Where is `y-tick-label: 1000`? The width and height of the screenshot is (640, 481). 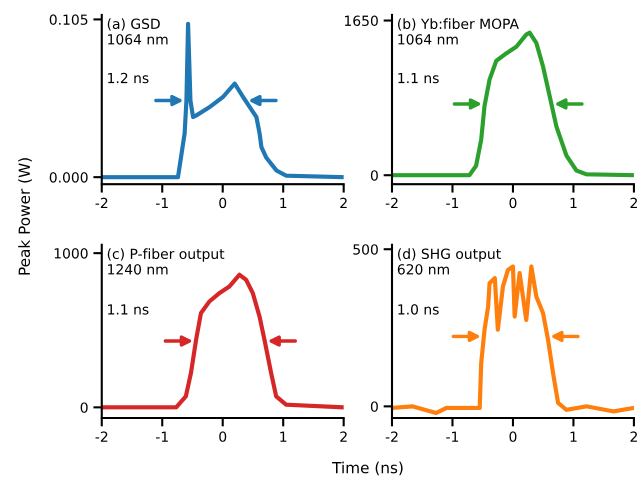
y-tick-label: 1000 is located at coordinates (71, 253).